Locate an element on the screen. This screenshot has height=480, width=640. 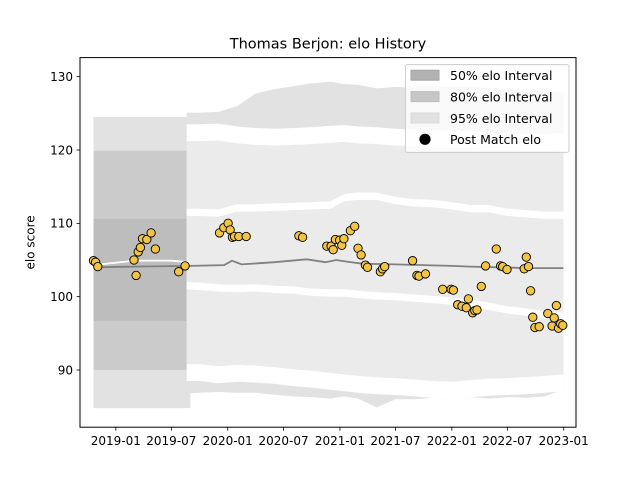
y-axis: 90 100 110 120 130 is located at coordinates (65, 223).